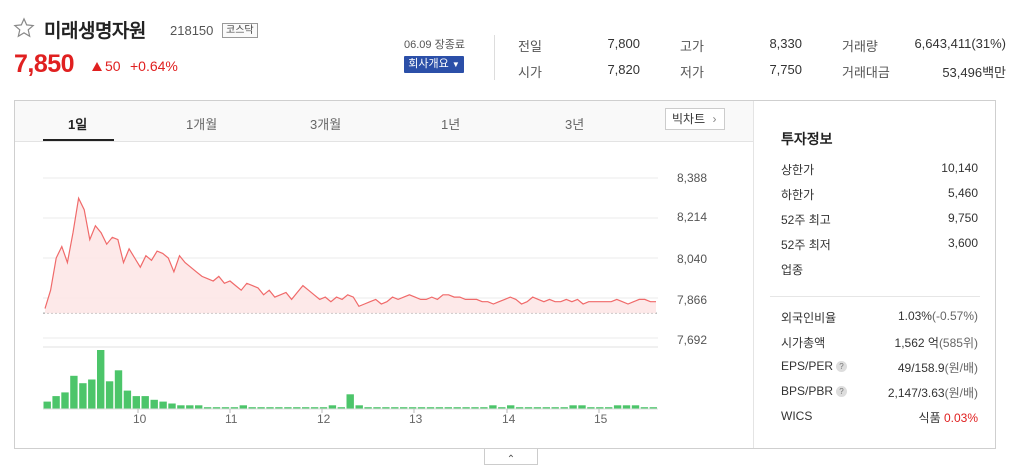 Image resolution: width=1022 pixels, height=471 pixels. Describe the element at coordinates (384, 121) in the screenshot. I see `period-tab-bar` at that location.